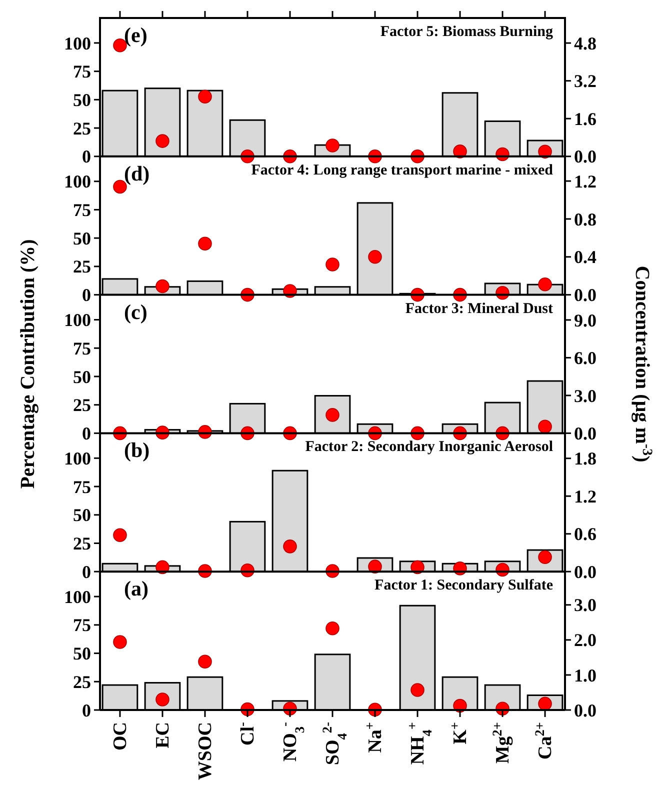 This screenshot has height=794, width=659. Describe the element at coordinates (585, 458) in the screenshot. I see `y2-tick-label: 1.8` at that location.